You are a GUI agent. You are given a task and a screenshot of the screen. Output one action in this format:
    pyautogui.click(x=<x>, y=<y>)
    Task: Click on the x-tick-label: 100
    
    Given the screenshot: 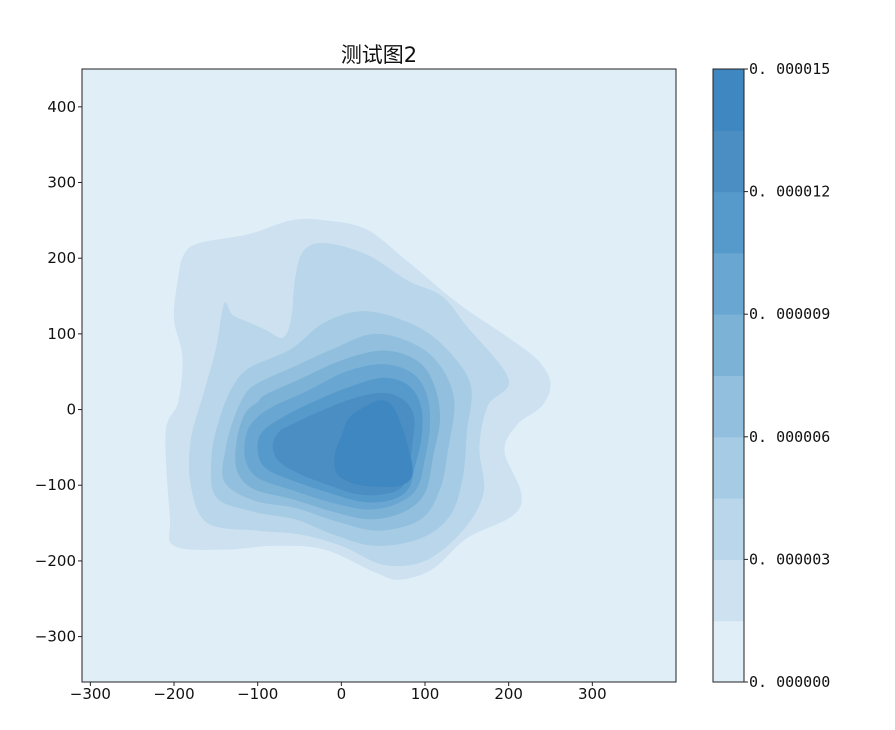 What is the action you would take?
    pyautogui.click(x=425, y=694)
    